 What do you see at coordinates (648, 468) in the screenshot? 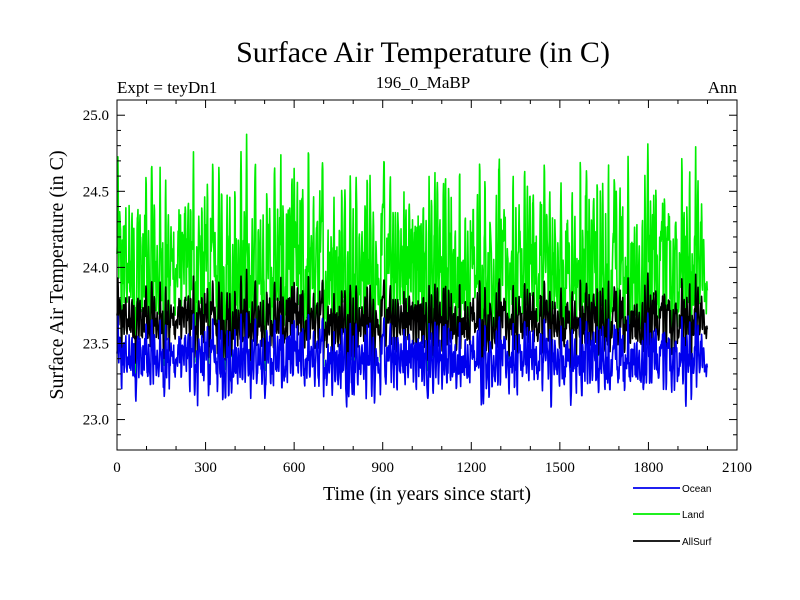
I see `x-tick-label: 1800` at bounding box center [648, 468].